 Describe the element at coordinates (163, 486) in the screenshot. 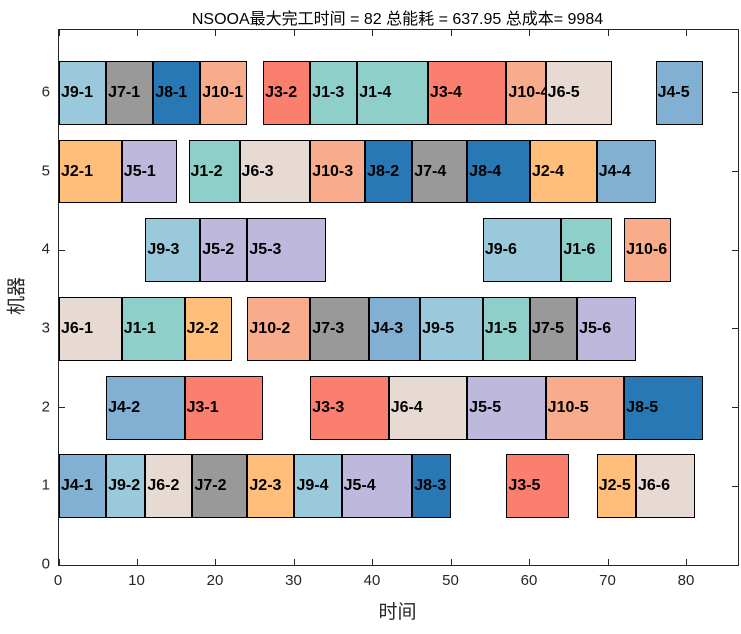

I see `gantt-block-label: J6-2` at that location.